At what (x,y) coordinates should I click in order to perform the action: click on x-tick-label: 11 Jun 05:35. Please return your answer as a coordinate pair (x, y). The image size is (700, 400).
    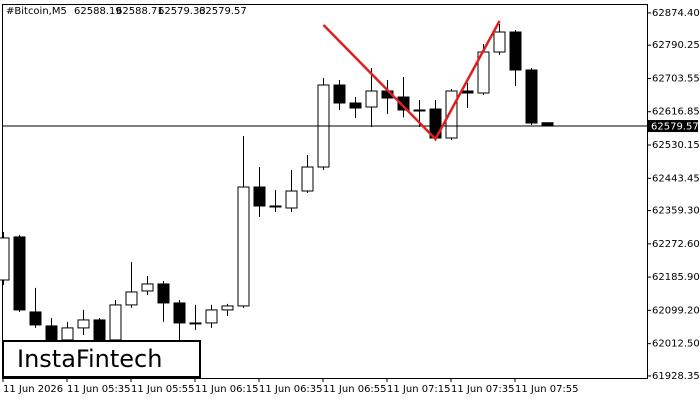
    Looking at the image, I should click on (99, 389).